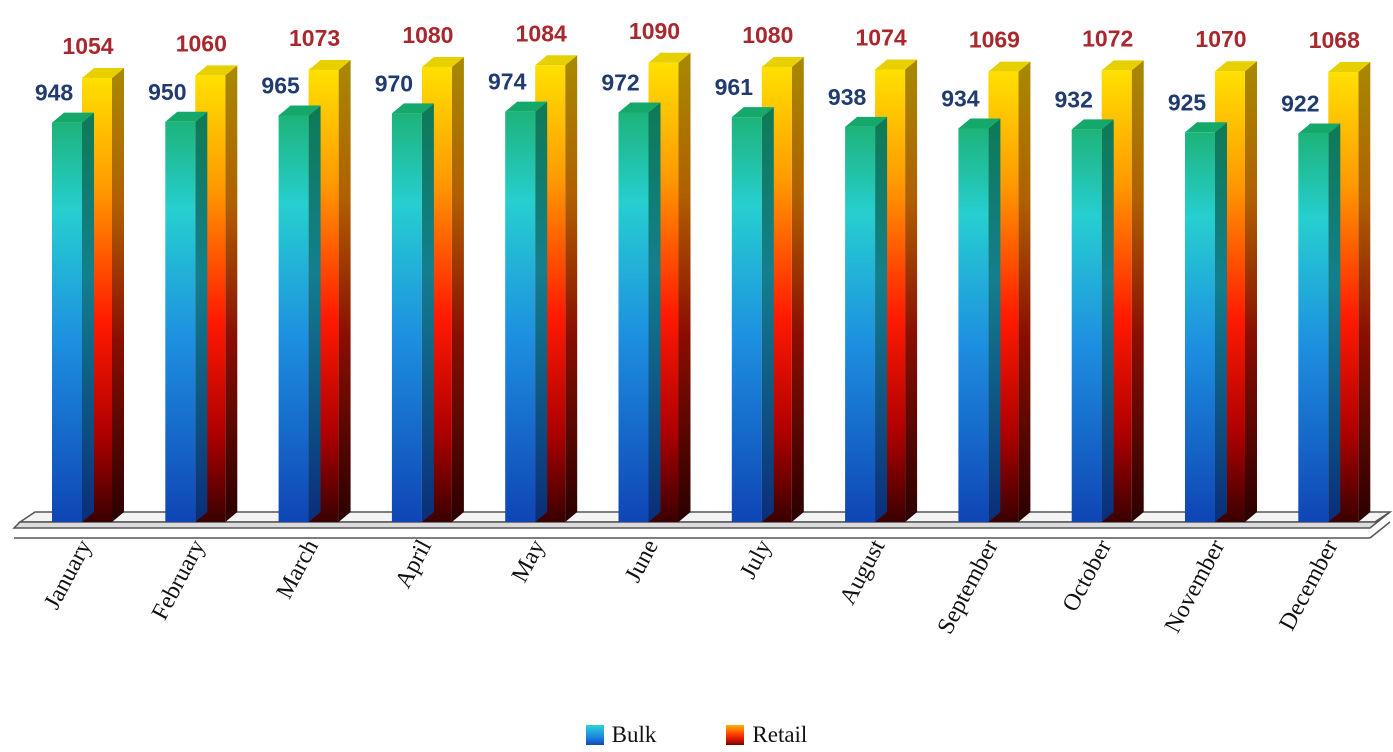 This screenshot has width=1393, height=752. I want to click on bar-bulk-december-side, so click(1334, 322).